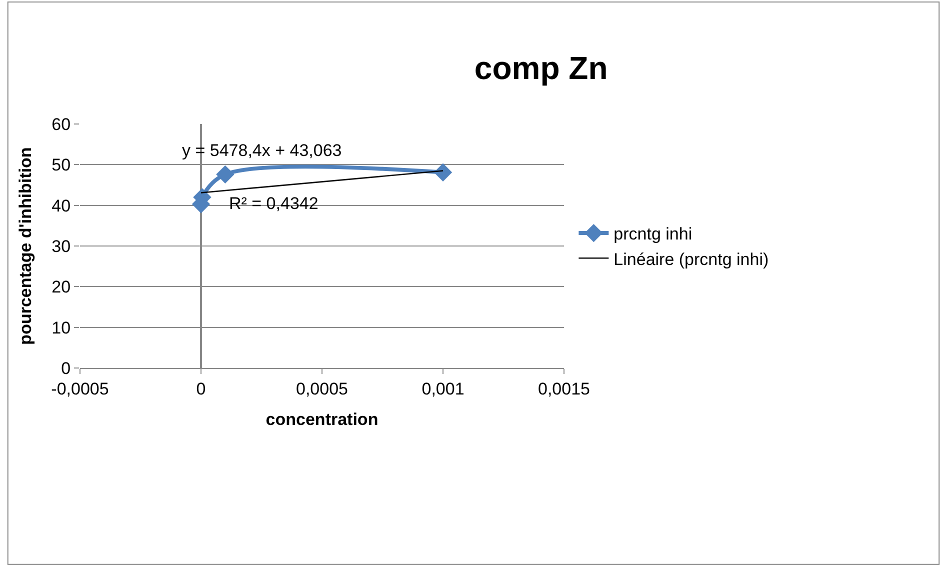  I want to click on x-tick-label: 0,0005, so click(322, 388).